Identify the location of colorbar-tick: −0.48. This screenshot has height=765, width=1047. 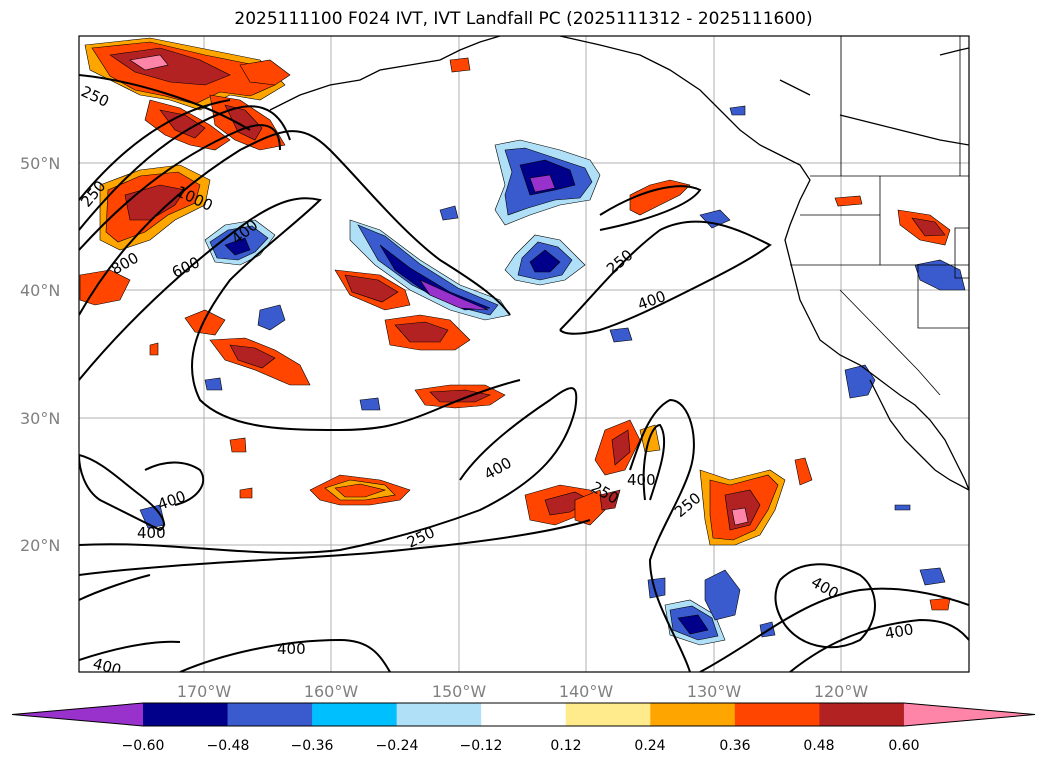
(228, 746).